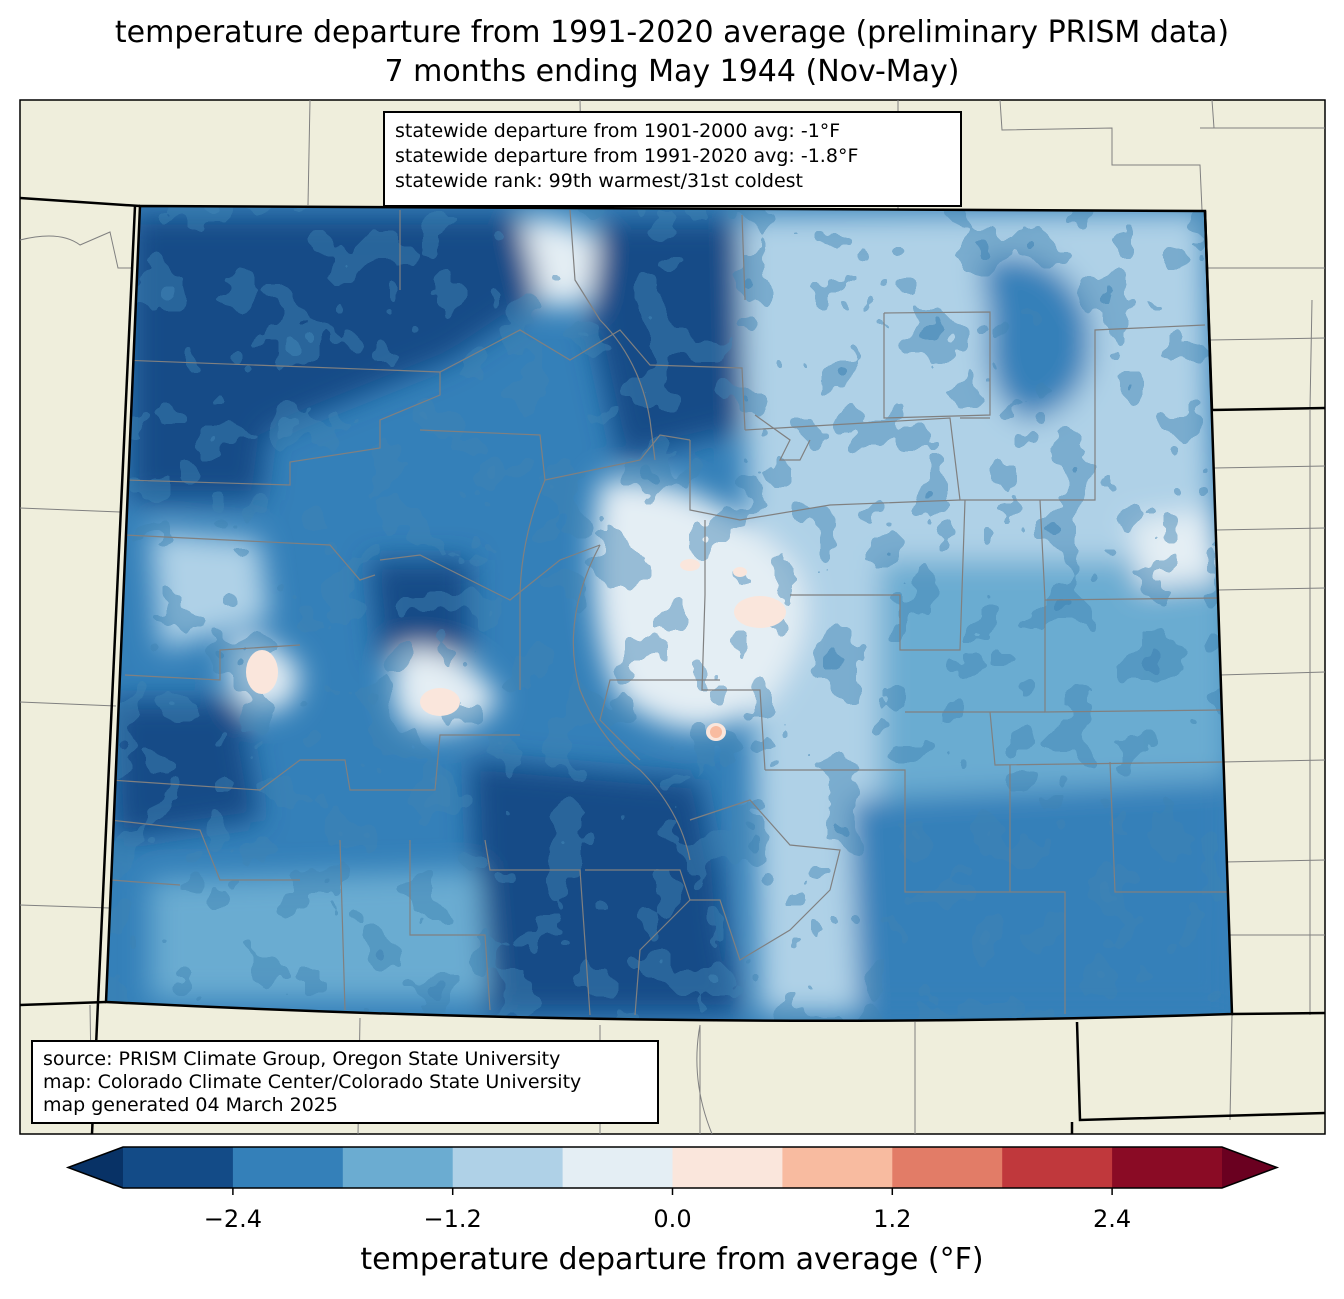  I want to click on colorbar-extend-low, so click(95, 1167).